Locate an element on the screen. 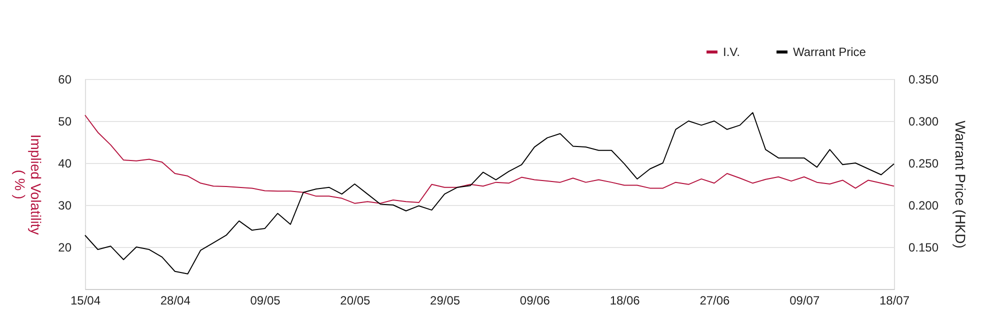  y2-axis-title: Warrant Price (HKD) is located at coordinates (960, 184).